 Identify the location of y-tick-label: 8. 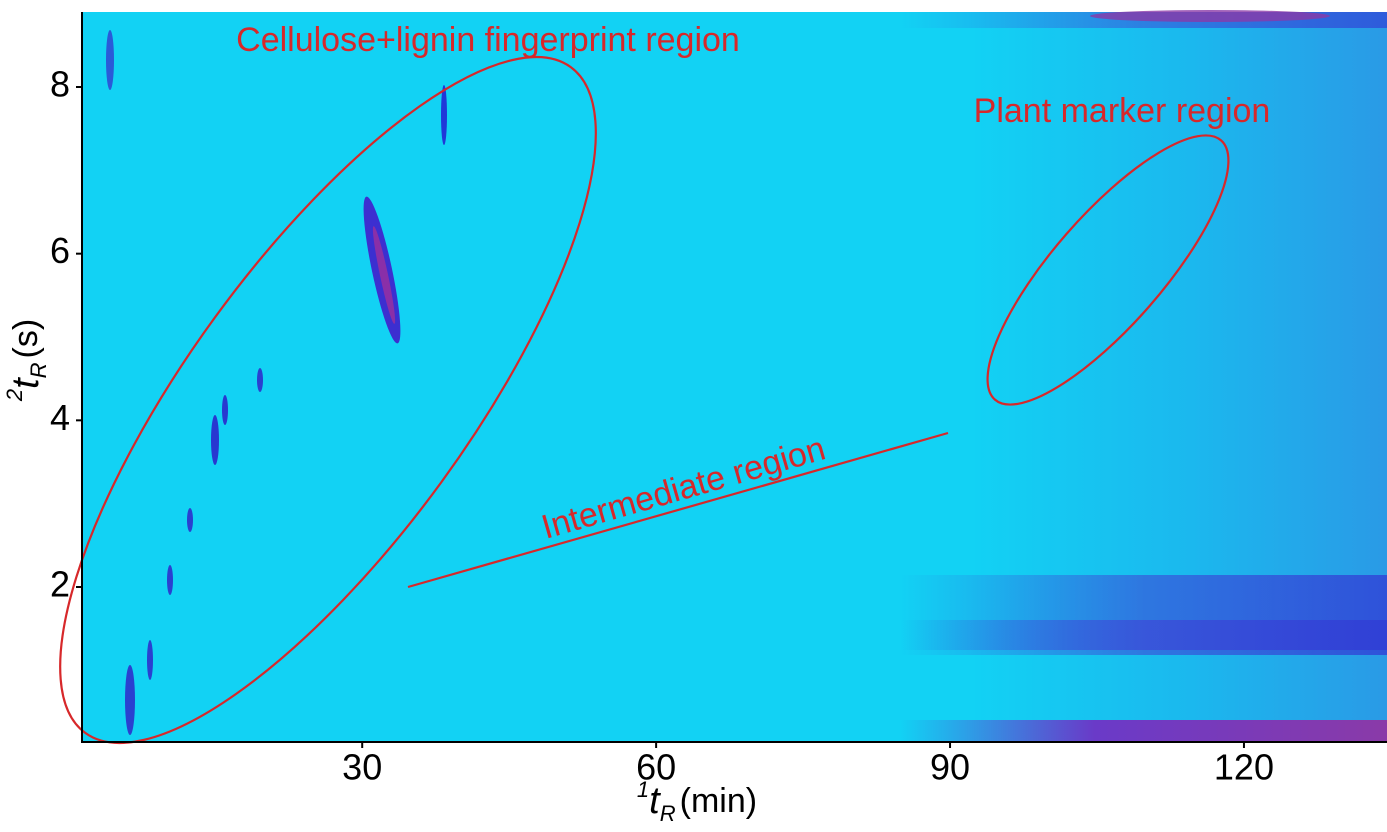
(60, 84).